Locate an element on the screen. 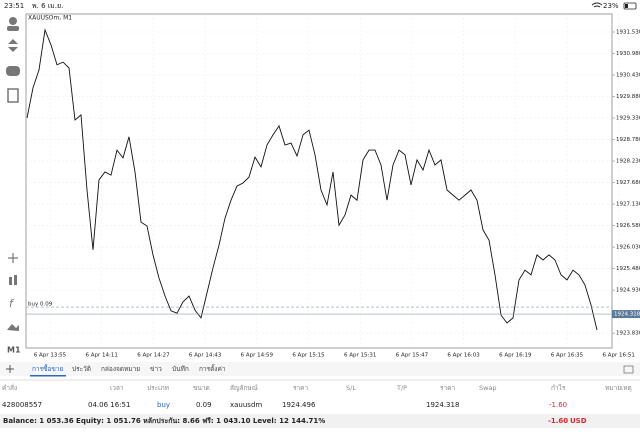  y-tick-label: 1927.130 is located at coordinates (628, 205).